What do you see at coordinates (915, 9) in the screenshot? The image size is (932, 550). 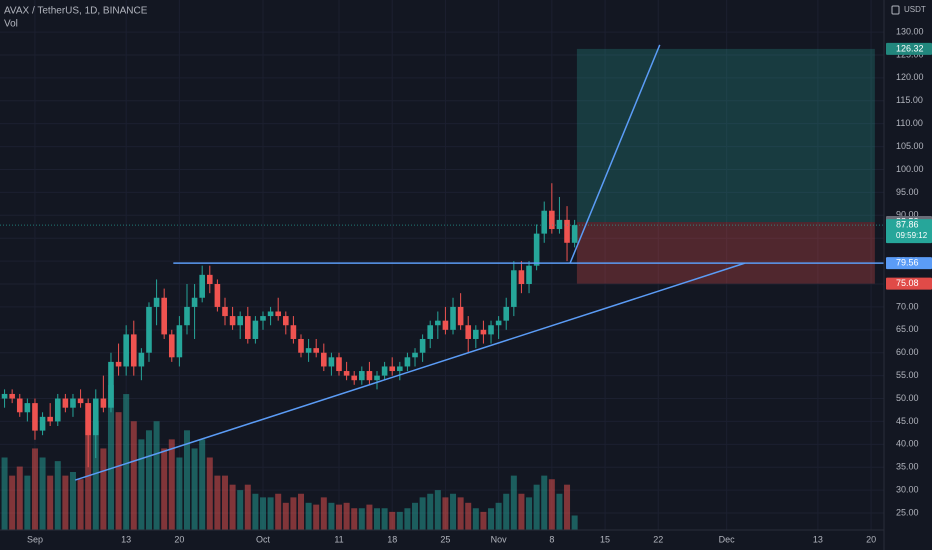 I see `currency-label: USDT` at bounding box center [915, 9].